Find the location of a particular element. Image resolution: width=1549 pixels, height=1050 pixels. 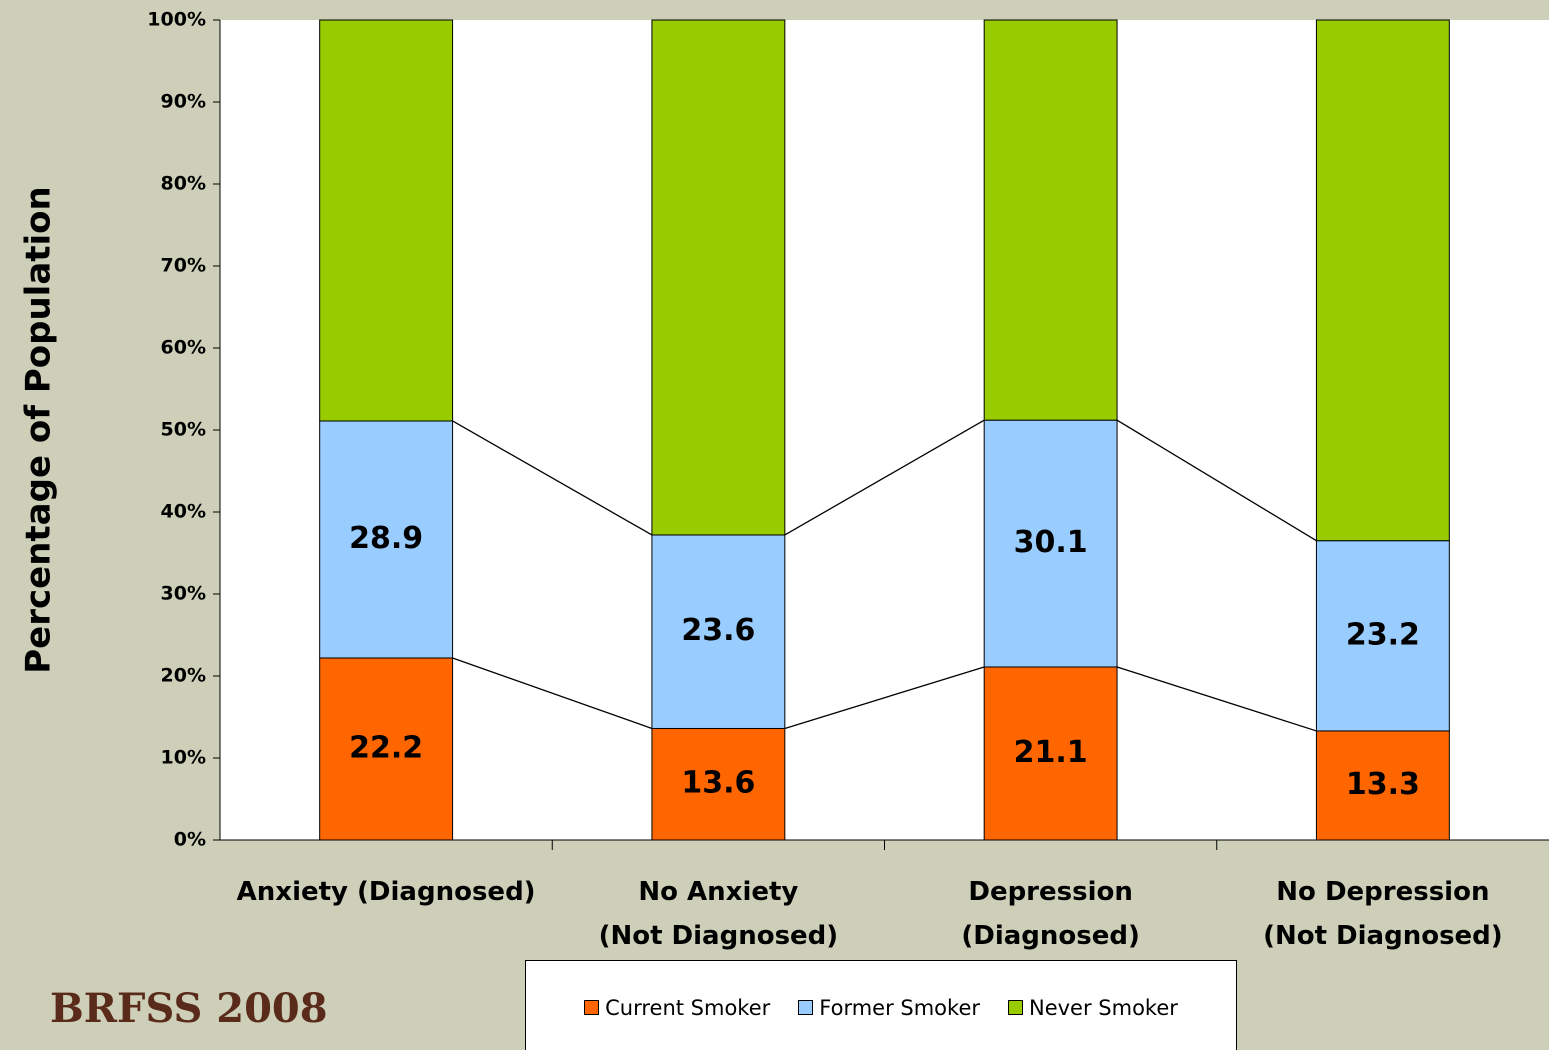

data-label: 23.2 is located at coordinates (1383, 634).